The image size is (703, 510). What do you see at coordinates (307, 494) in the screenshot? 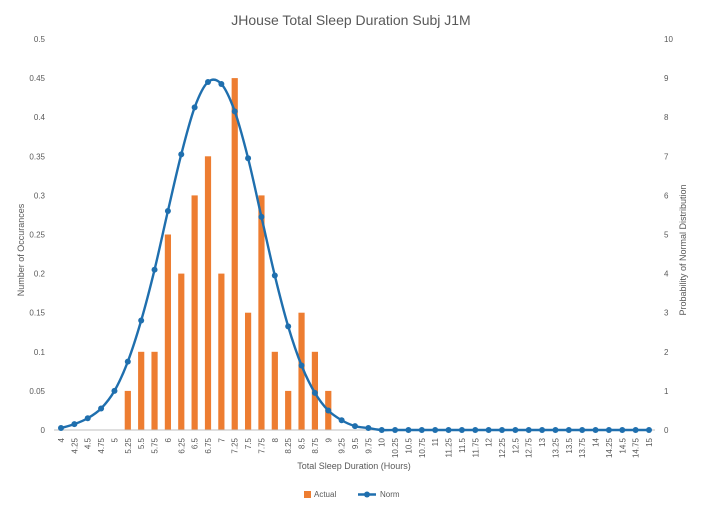
I see `legend-actual-swatch` at bounding box center [307, 494].